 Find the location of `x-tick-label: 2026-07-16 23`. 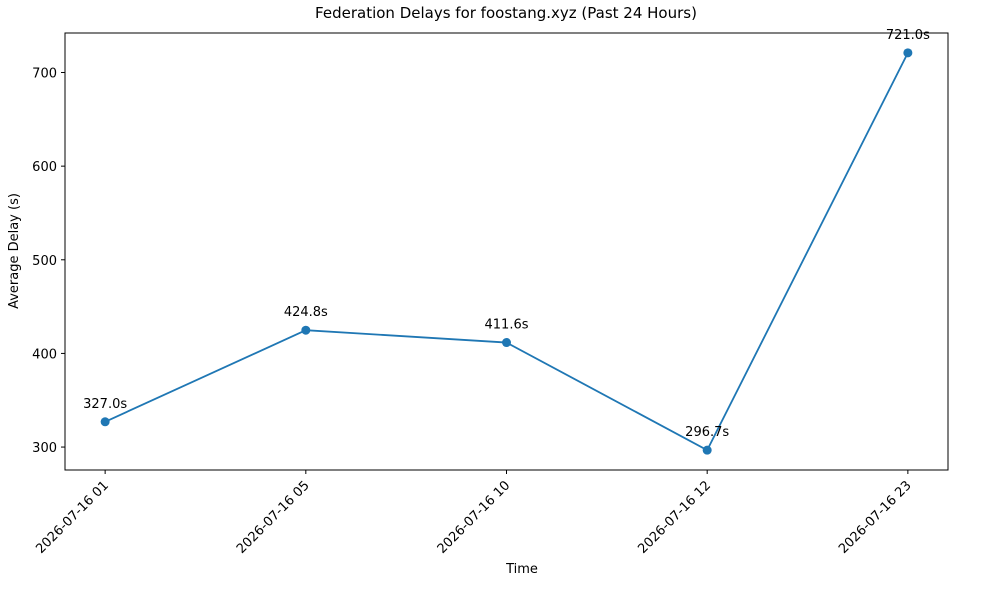

x-tick-label: 2026-07-16 23 is located at coordinates (875, 517).